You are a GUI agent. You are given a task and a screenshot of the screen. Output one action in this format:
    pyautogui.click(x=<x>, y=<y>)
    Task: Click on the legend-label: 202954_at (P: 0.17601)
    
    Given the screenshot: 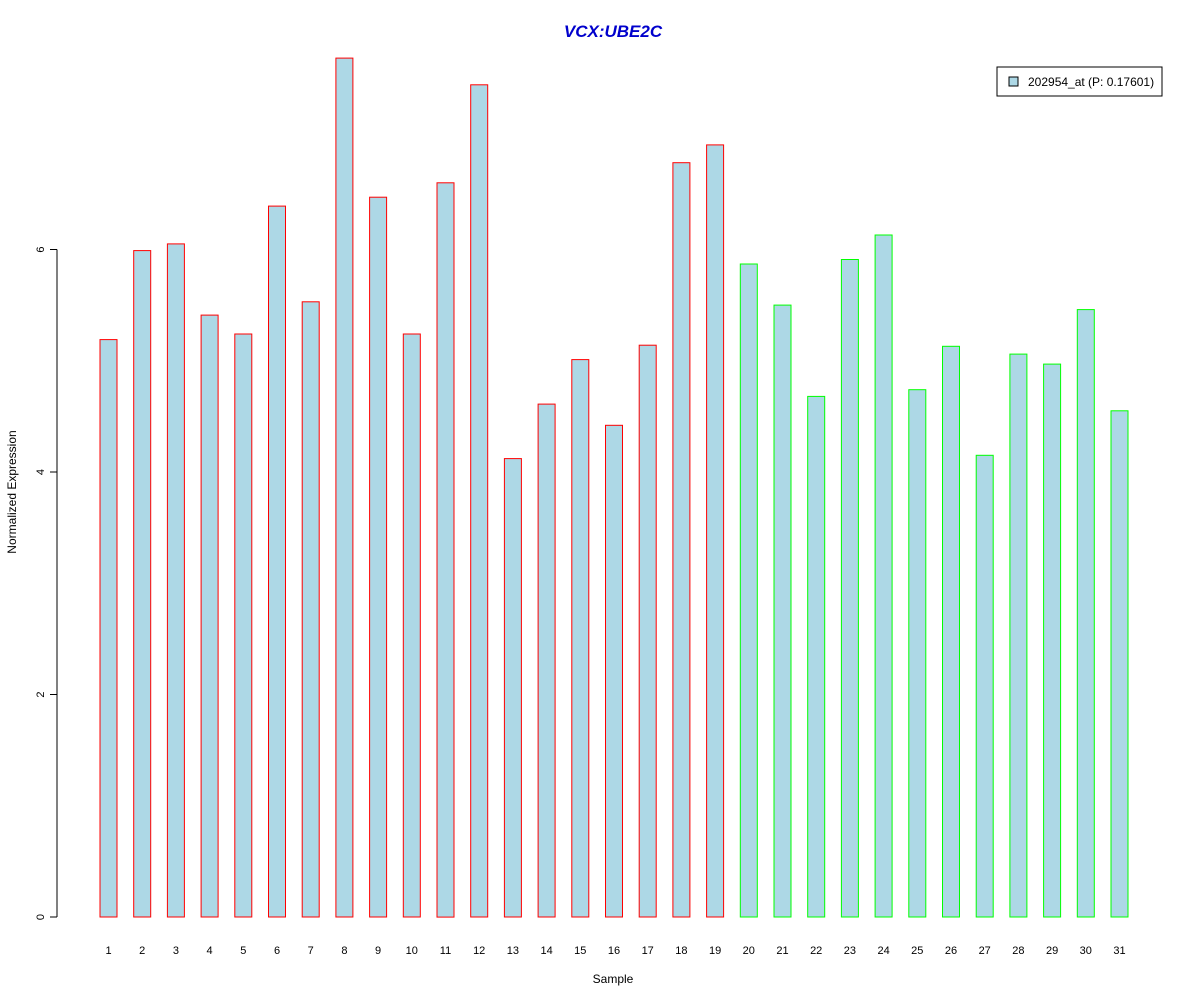 What is the action you would take?
    pyautogui.click(x=1091, y=82)
    